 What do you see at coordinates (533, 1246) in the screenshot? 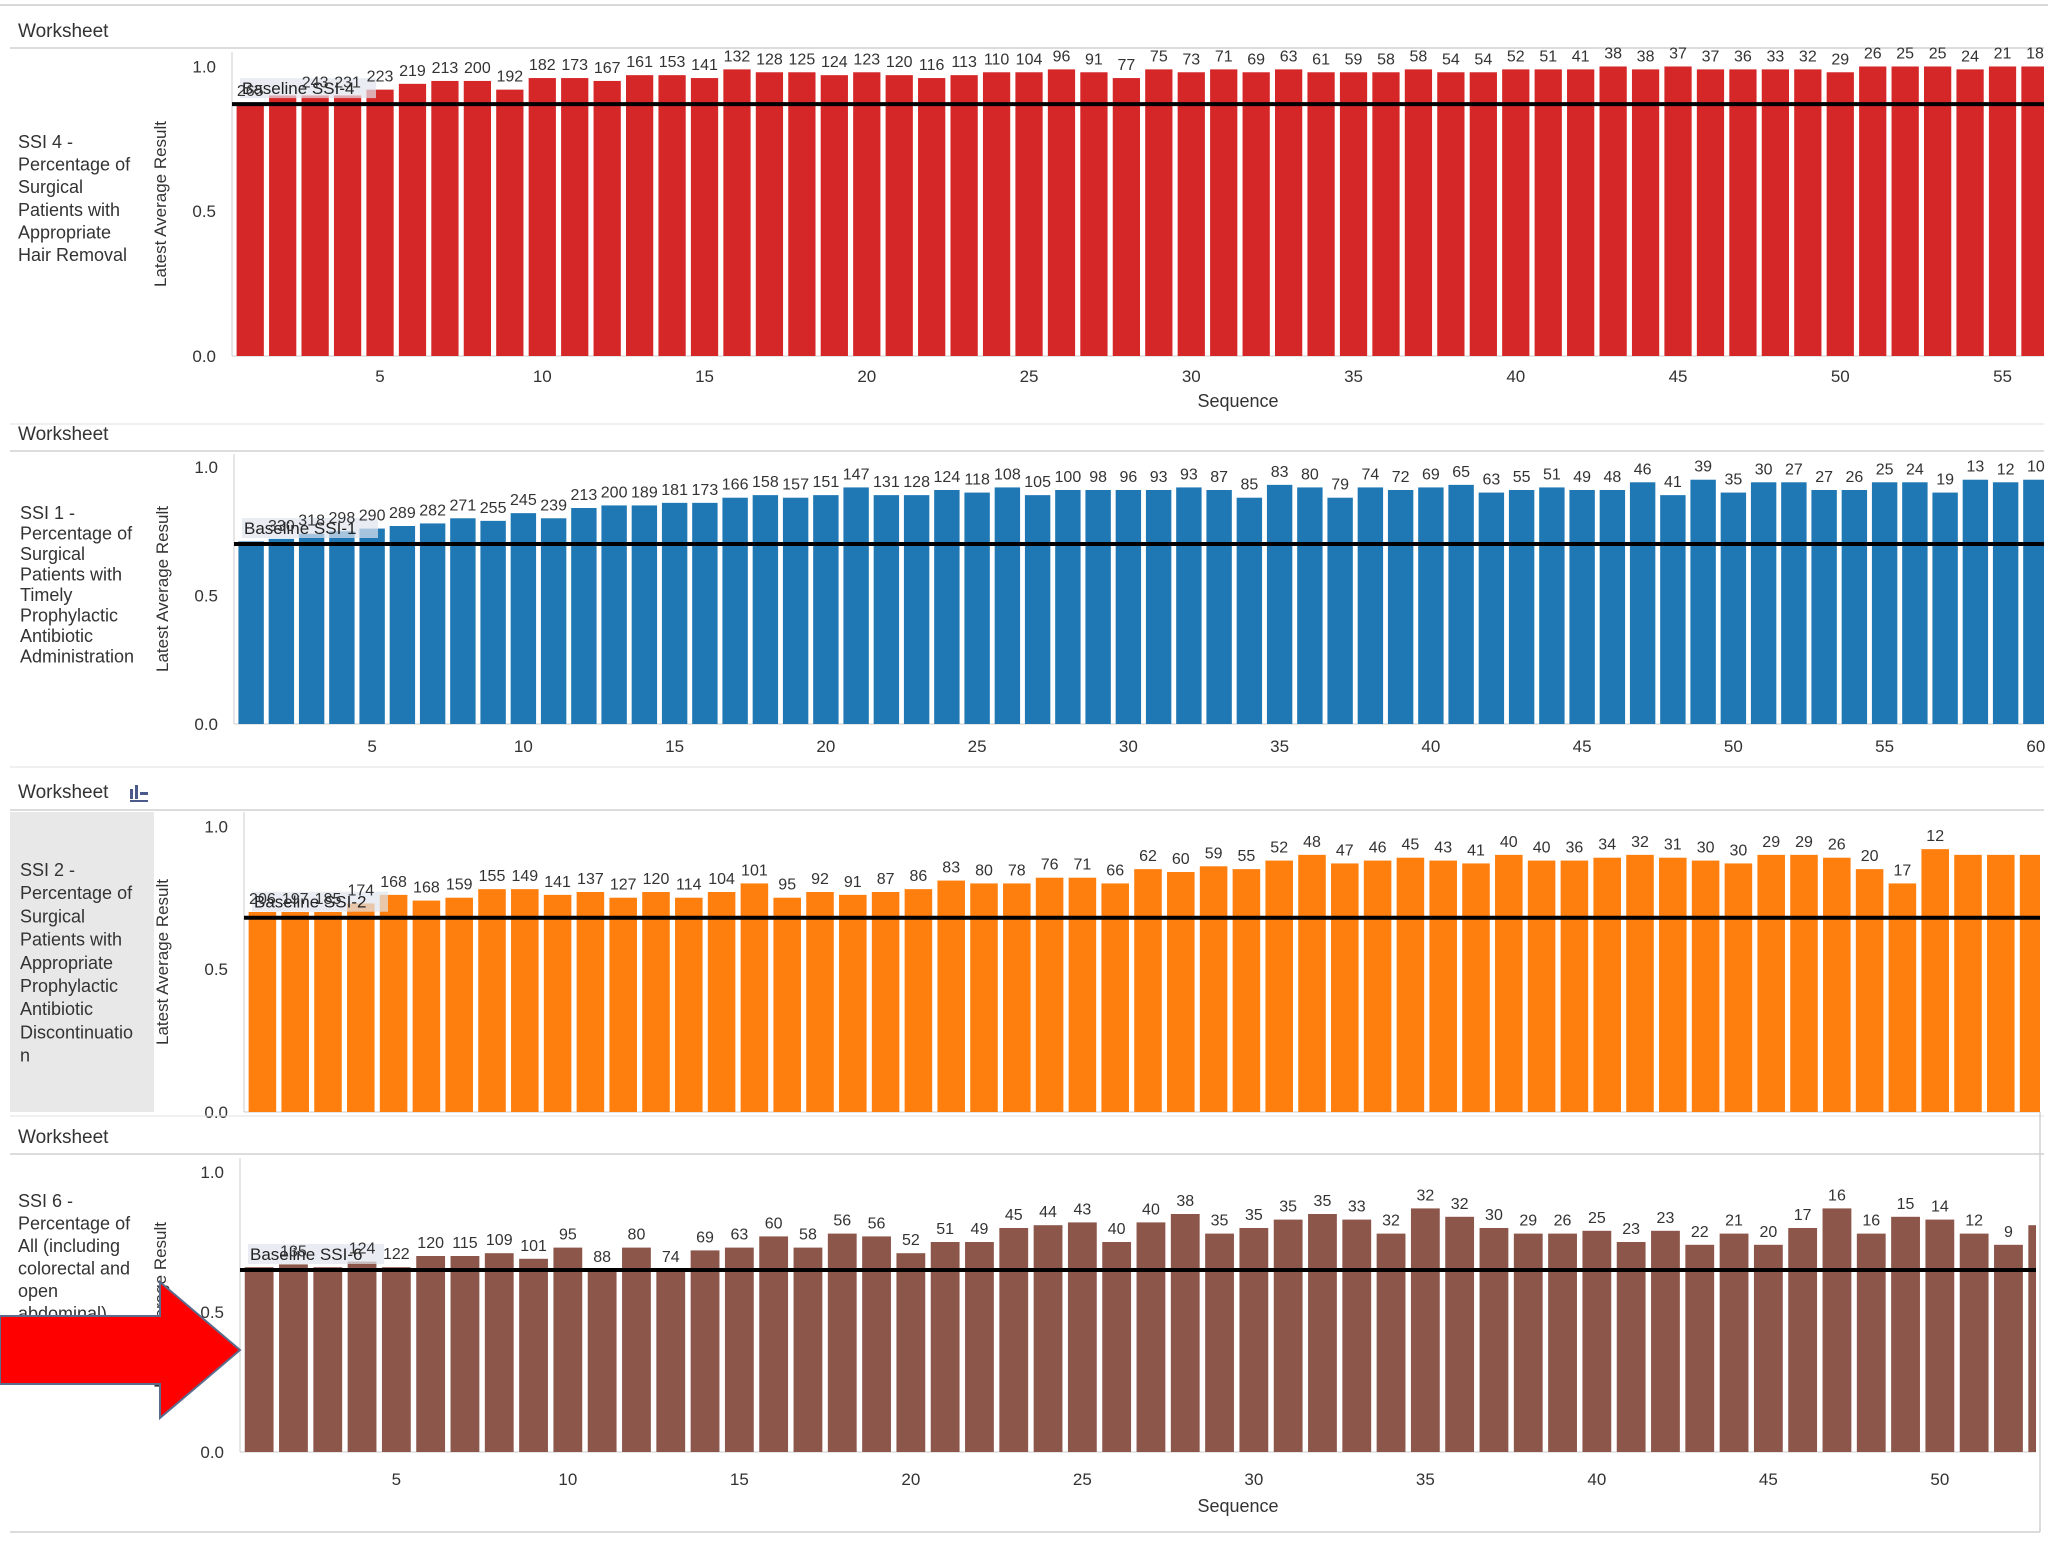
I see `data-label: 101` at bounding box center [533, 1246].